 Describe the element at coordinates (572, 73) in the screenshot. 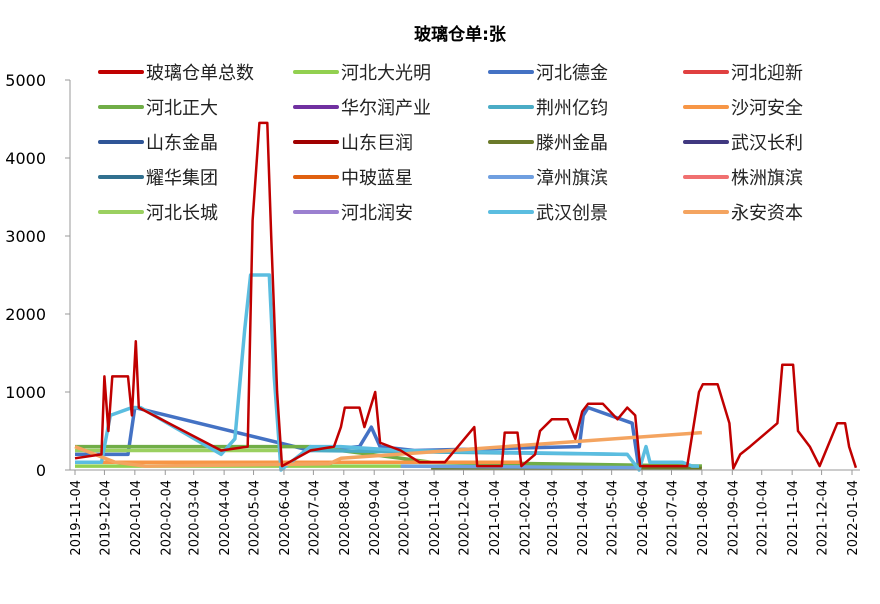

I see `legend-label: 河北德金` at that location.